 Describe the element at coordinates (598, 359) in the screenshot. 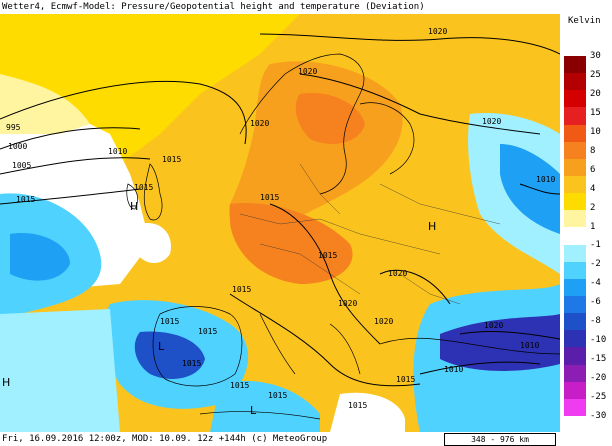

I see `legend-tick-label: -15` at that location.